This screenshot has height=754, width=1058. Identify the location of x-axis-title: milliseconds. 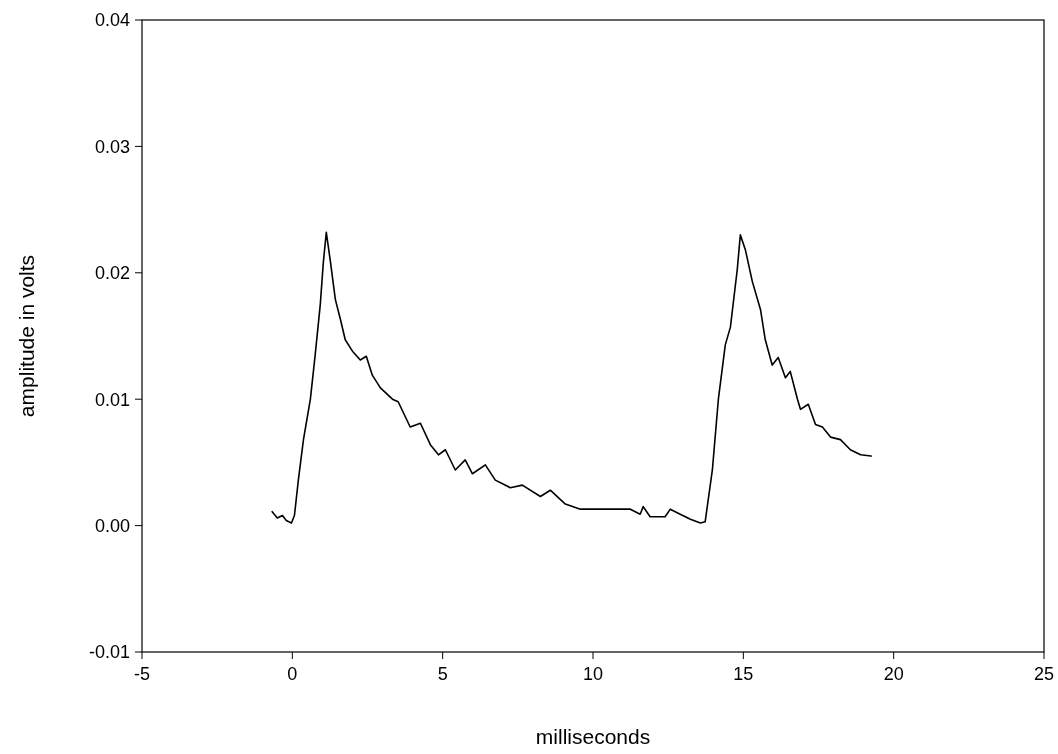
(593, 736).